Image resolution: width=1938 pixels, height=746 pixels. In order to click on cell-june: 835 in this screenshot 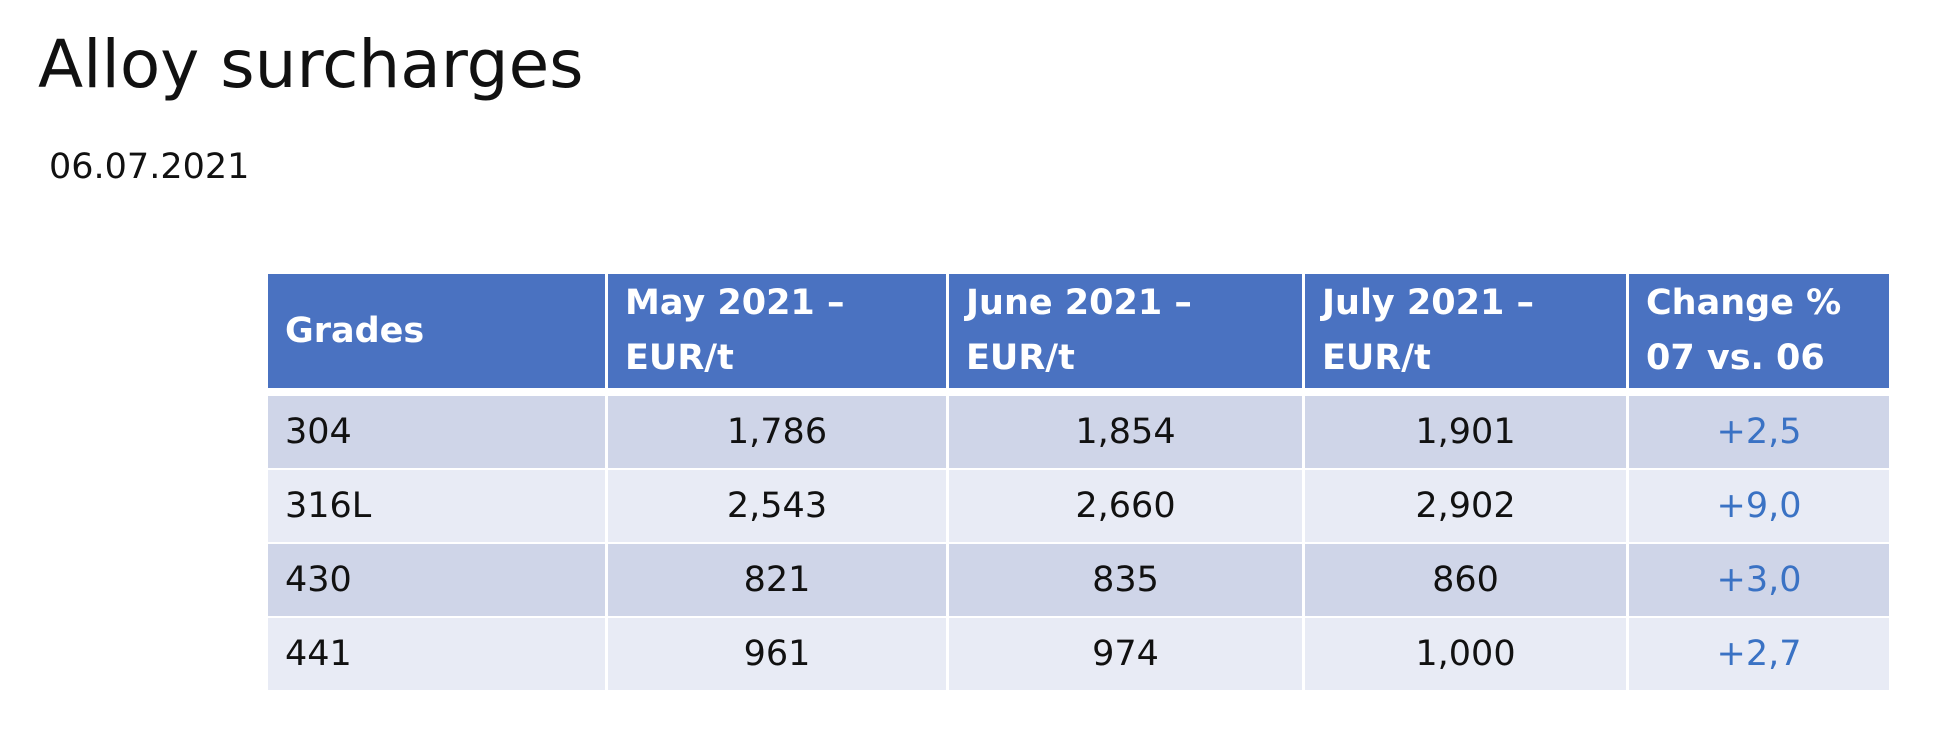, I will do `click(1127, 581)`.